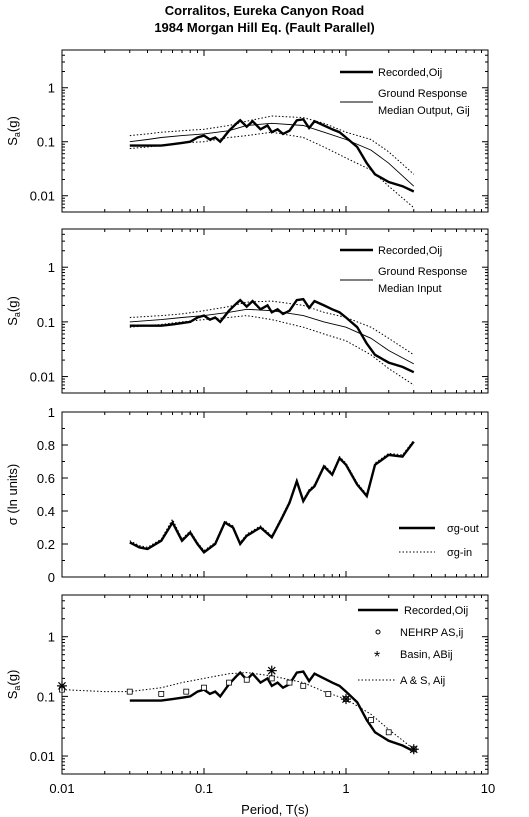 The height and width of the screenshot is (817, 529). I want to click on x-tick-label: 0.01, so click(61, 788).